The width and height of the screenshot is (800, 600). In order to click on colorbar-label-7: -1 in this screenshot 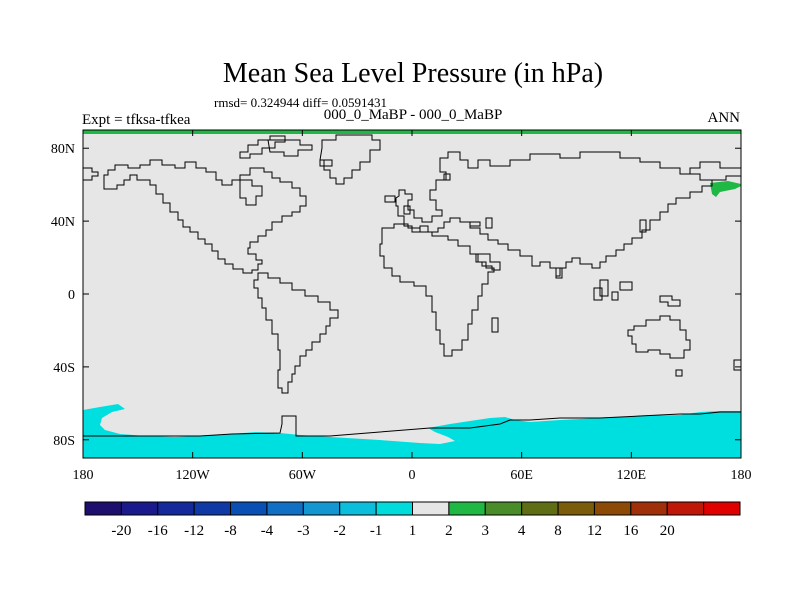, I will do `click(376, 531)`.